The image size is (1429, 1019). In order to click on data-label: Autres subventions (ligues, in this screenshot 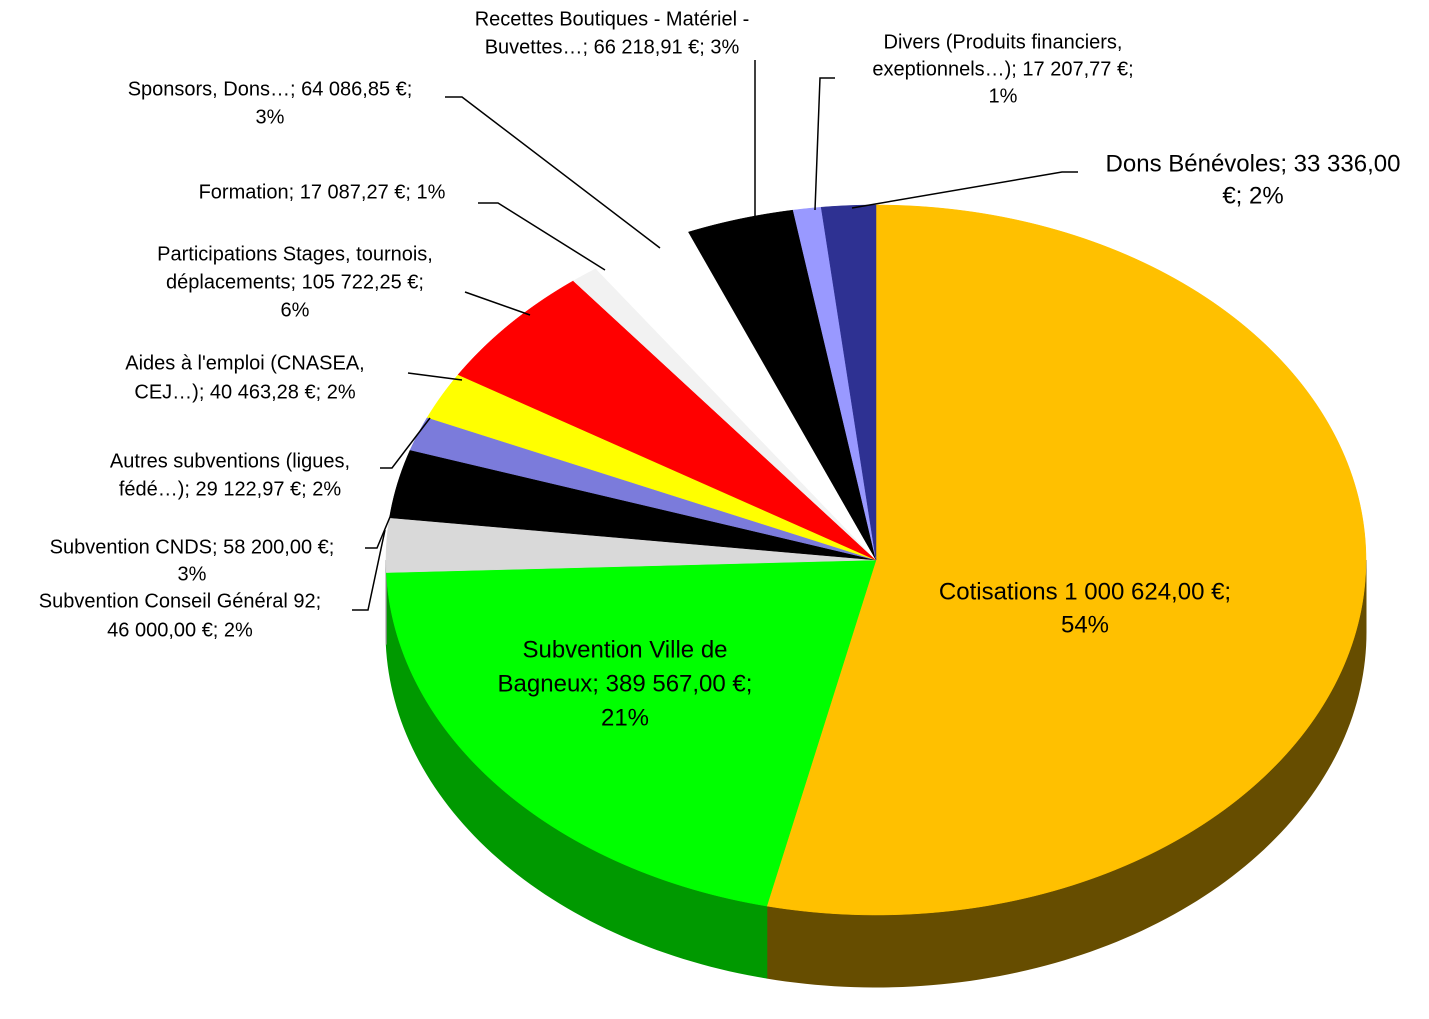, I will do `click(230, 461)`.